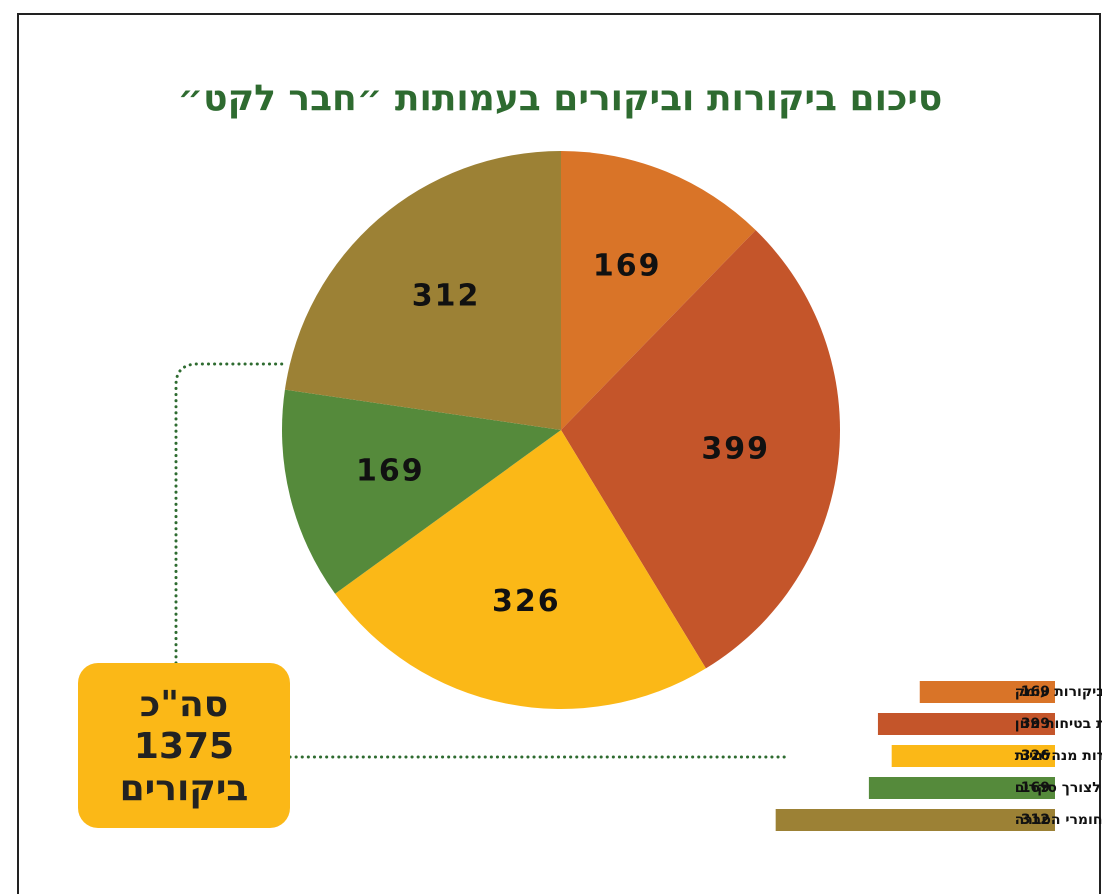 This screenshot has height=894, width=1102. What do you see at coordinates (560, 98) in the screenshot?
I see `chart-title: סיכום ביקורות וביקורים בעמותות ״חבר לקט״` at bounding box center [560, 98].